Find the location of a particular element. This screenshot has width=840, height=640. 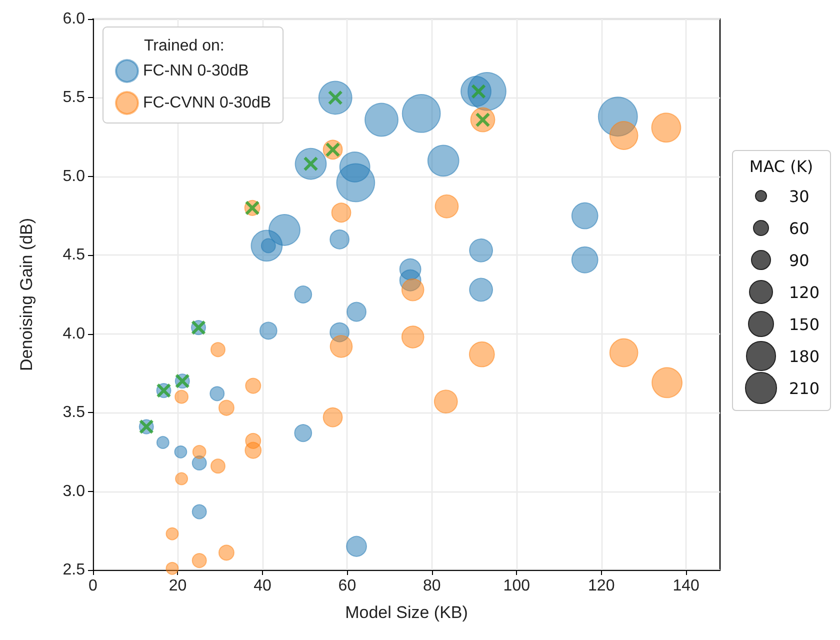

legend-label: 150 is located at coordinates (804, 324).